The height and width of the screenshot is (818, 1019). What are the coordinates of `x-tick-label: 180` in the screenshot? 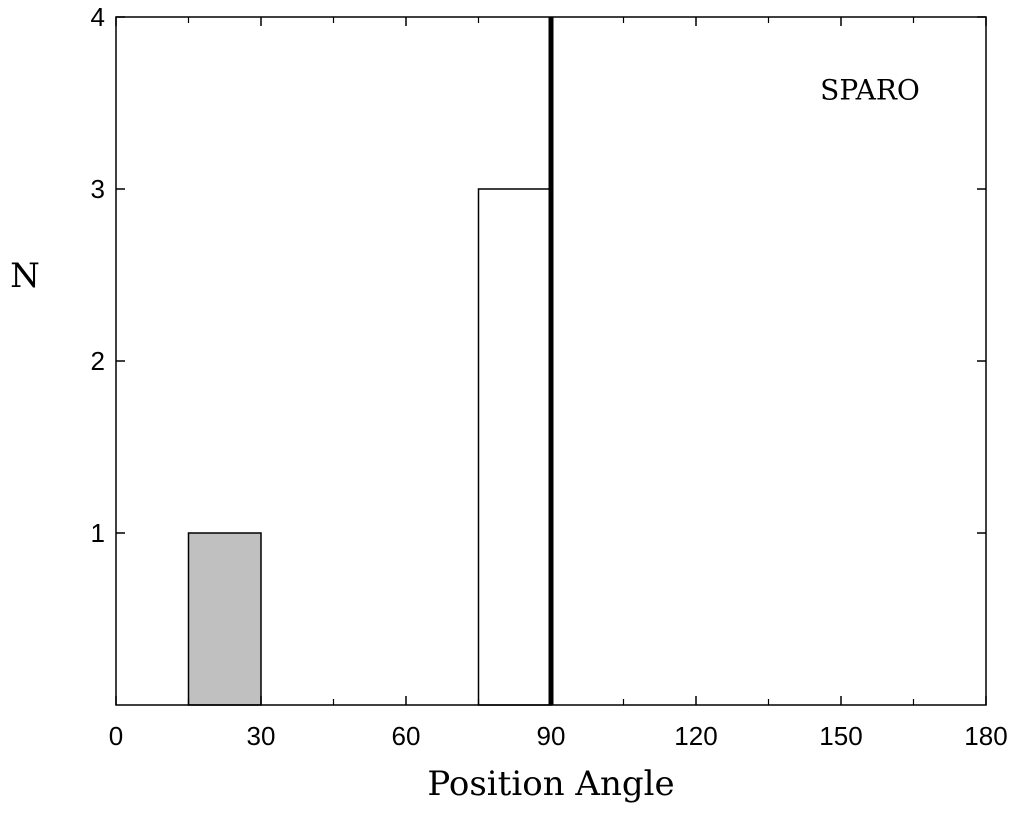 It's located at (985, 736).